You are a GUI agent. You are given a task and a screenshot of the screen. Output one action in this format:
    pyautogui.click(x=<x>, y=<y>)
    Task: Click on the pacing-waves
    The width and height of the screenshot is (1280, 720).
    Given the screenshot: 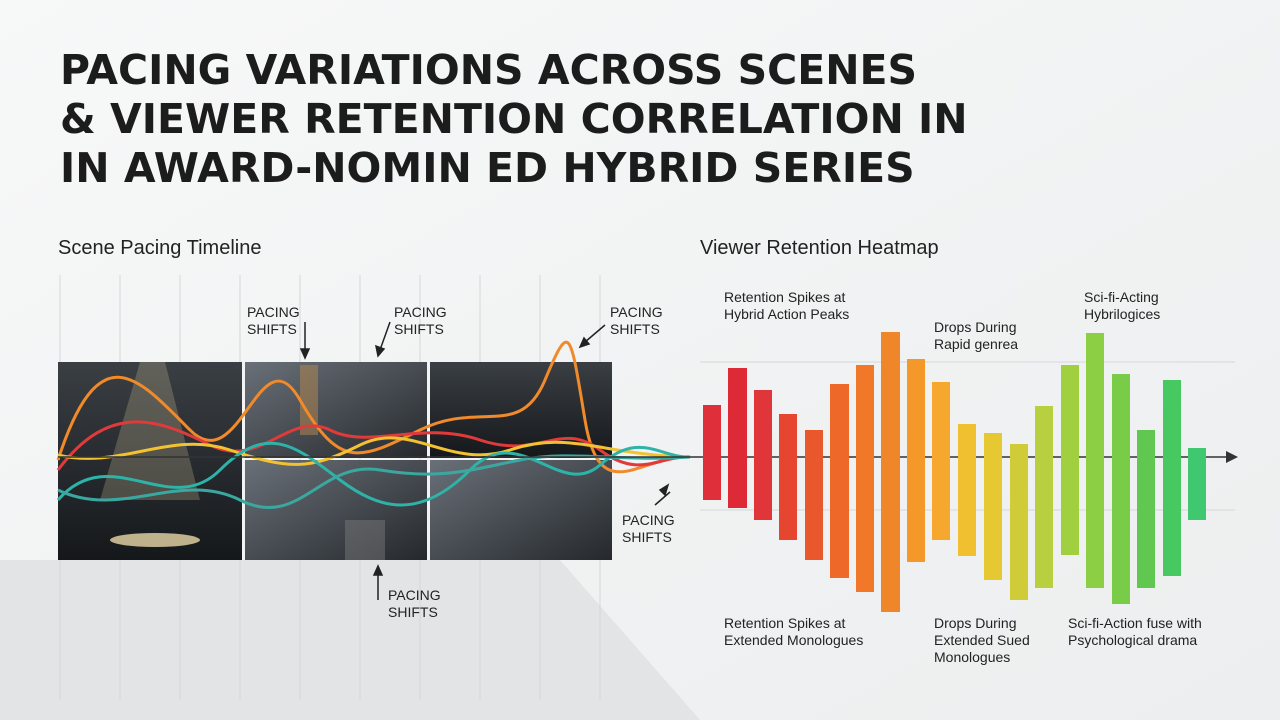 What is the action you would take?
    pyautogui.click(x=373, y=424)
    